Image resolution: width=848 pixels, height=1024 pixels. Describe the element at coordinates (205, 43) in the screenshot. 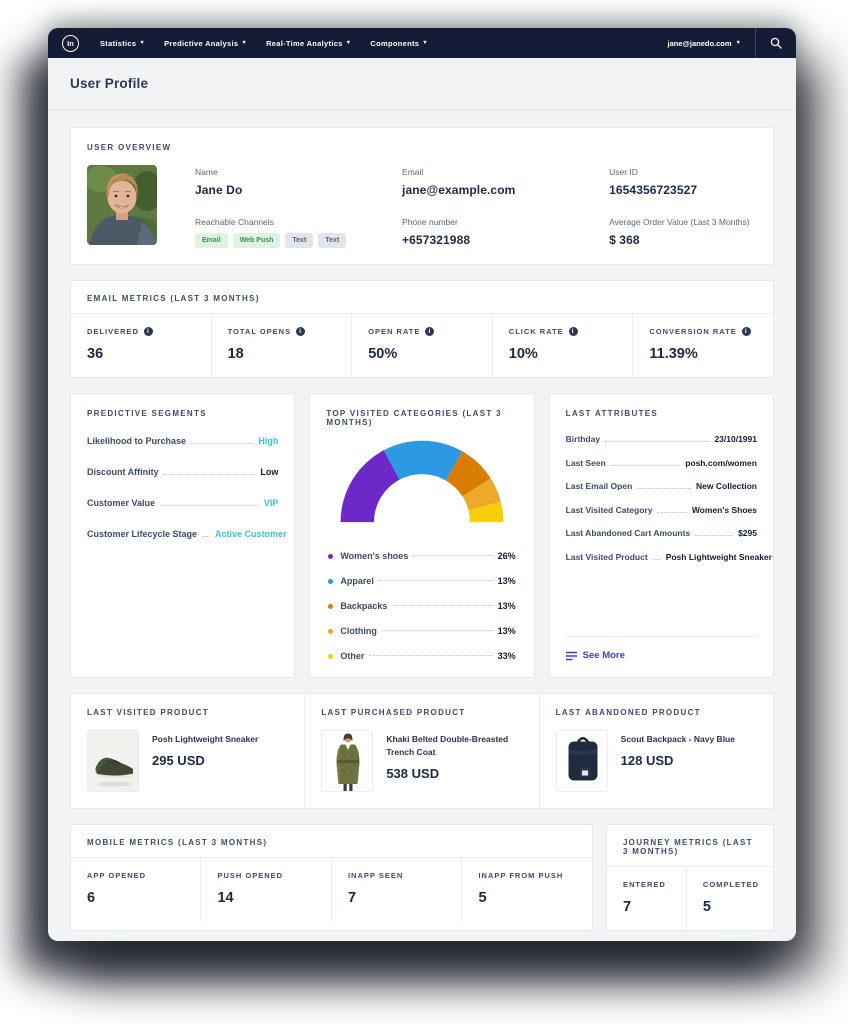

I see `nav-menu-item: Predictive Analysis ▼` at that location.